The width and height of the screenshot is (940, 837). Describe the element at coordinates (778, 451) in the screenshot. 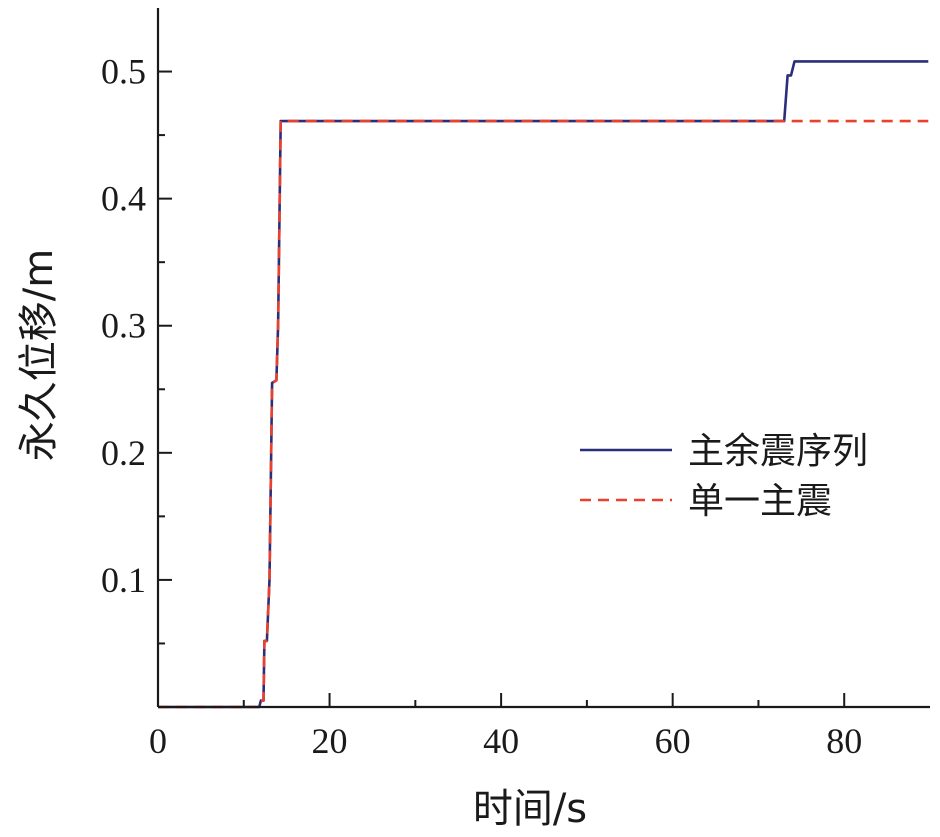

I see `legend-label-1: 主余震序列` at that location.